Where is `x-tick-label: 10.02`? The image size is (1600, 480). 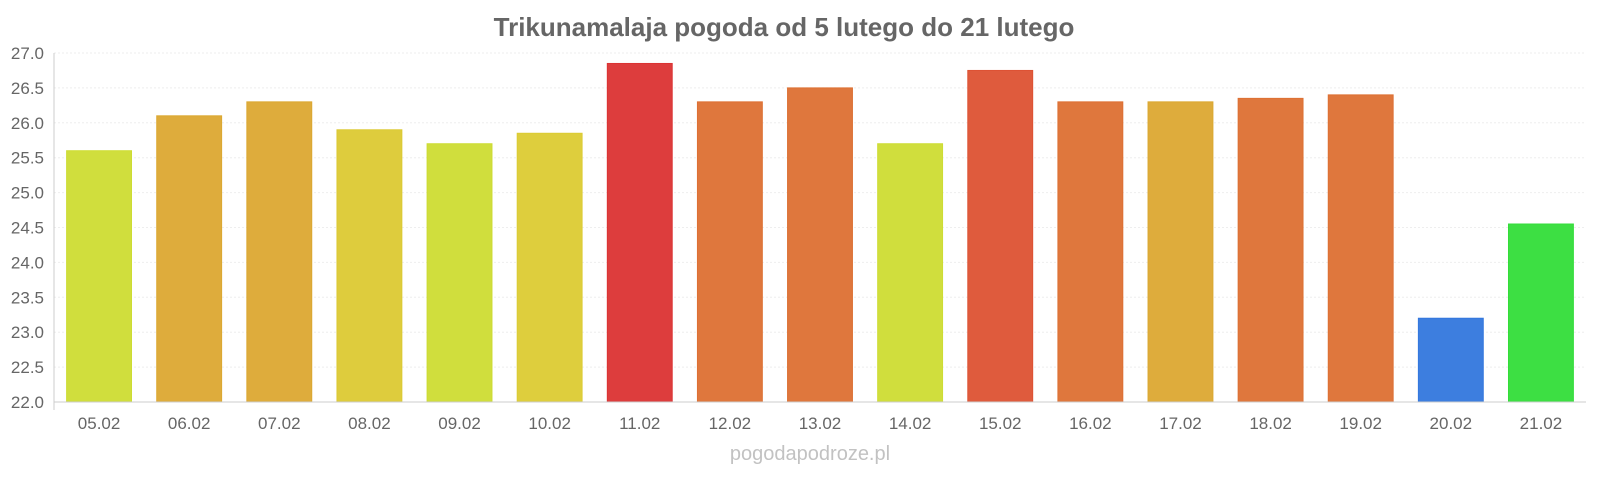
x-tick-label: 10.02 is located at coordinates (549, 423).